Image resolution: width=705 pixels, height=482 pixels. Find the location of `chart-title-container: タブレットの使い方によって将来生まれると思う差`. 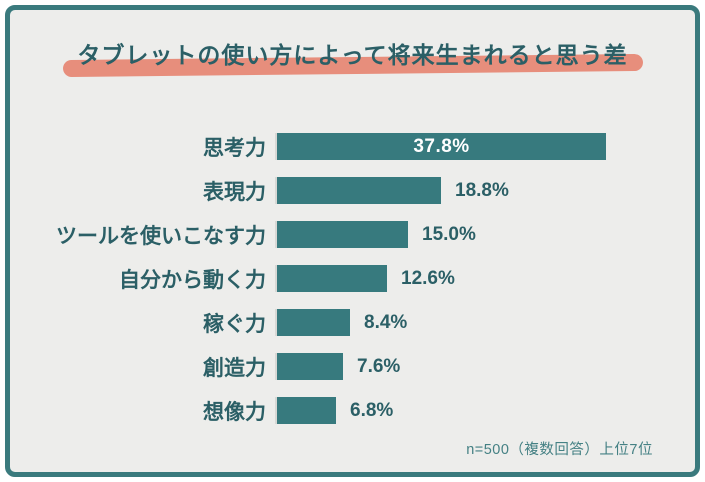

chart-title-container: タブレットの使い方によって将来生まれると思う差 is located at coordinates (352, 59).